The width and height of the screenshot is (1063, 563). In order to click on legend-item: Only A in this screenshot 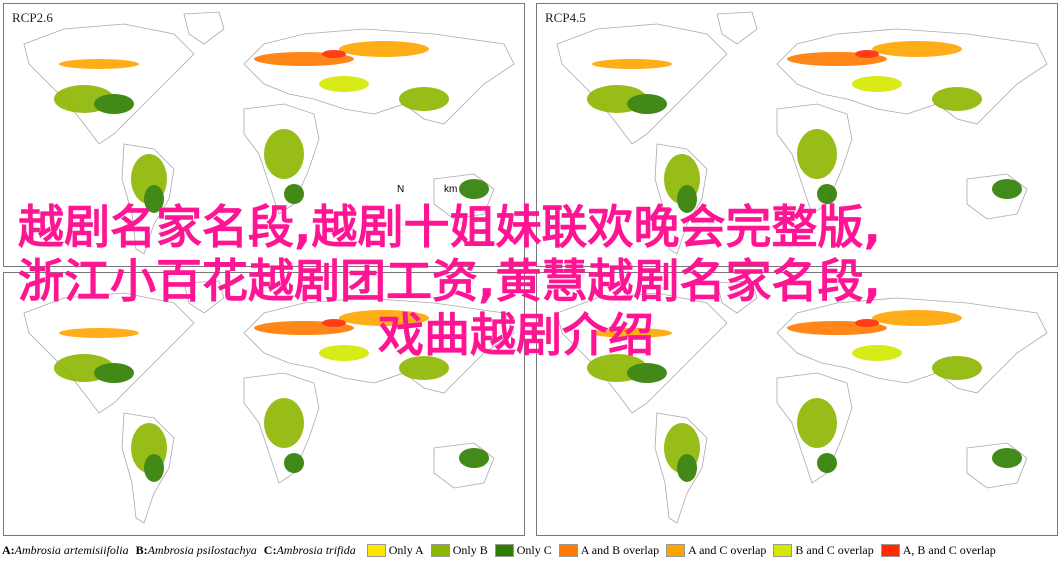, I will do `click(393, 550)`.